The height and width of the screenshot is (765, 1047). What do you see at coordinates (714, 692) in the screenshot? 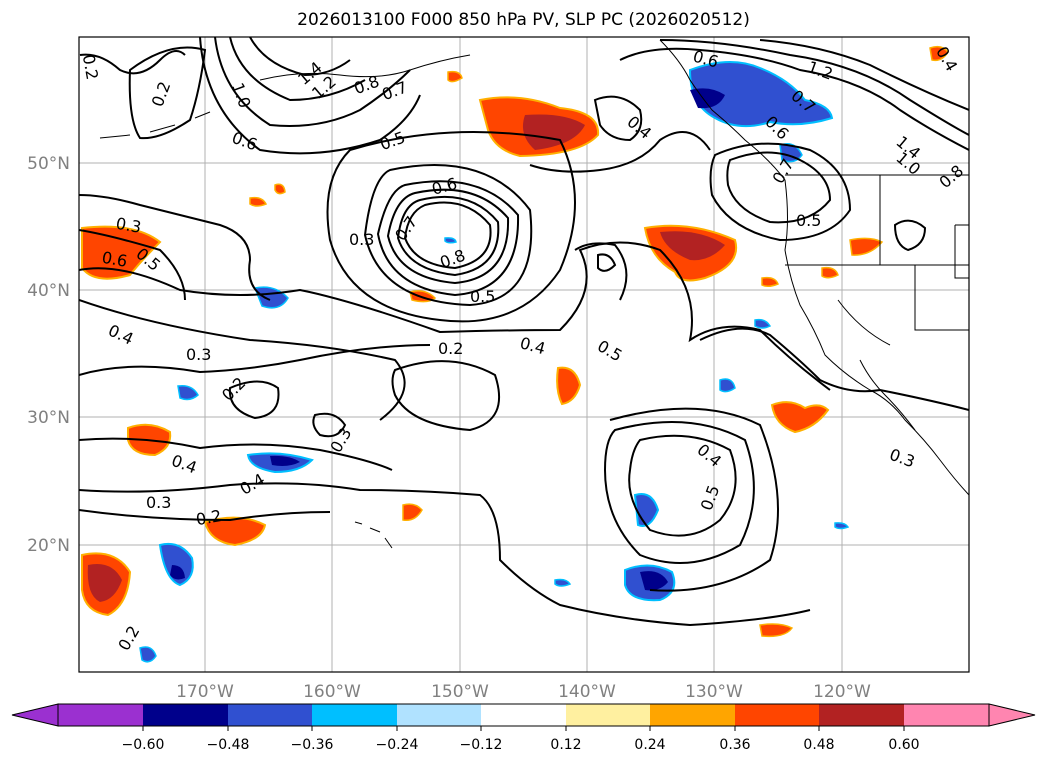
I see `lon-label: 130°W` at bounding box center [714, 692].